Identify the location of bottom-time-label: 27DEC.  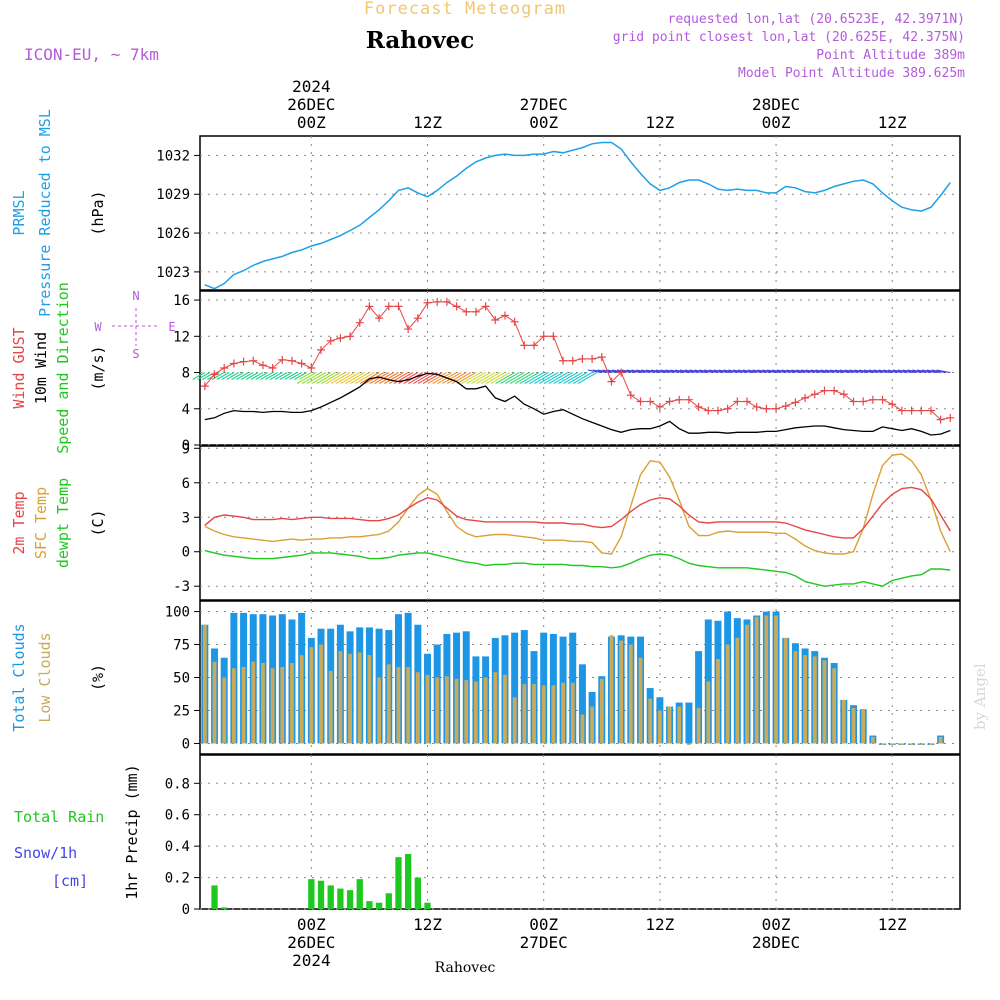
(544, 942).